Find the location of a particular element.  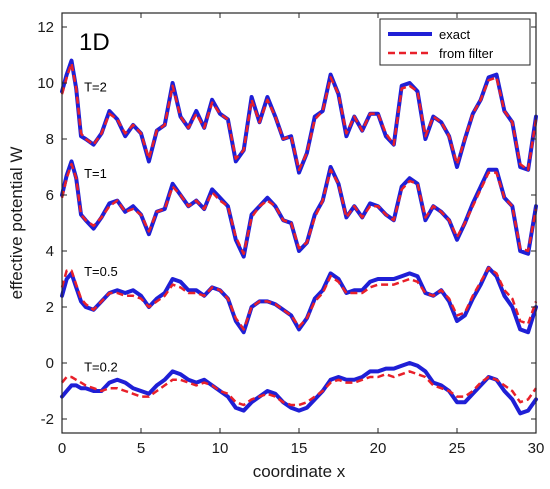

y-tick-label: 4 is located at coordinates (50, 251).